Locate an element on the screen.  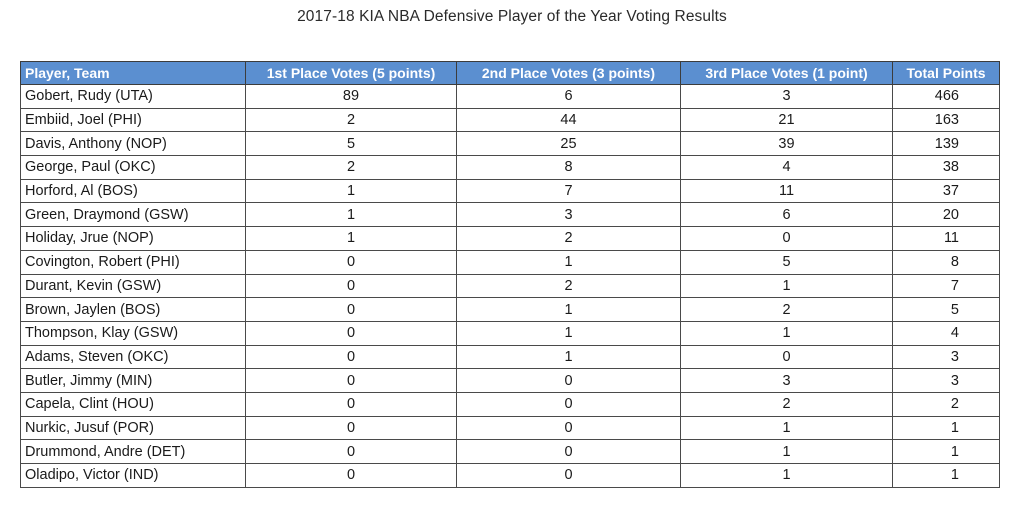
player-team-cell: Davis, Anthony (NOP) is located at coordinates (133, 144).